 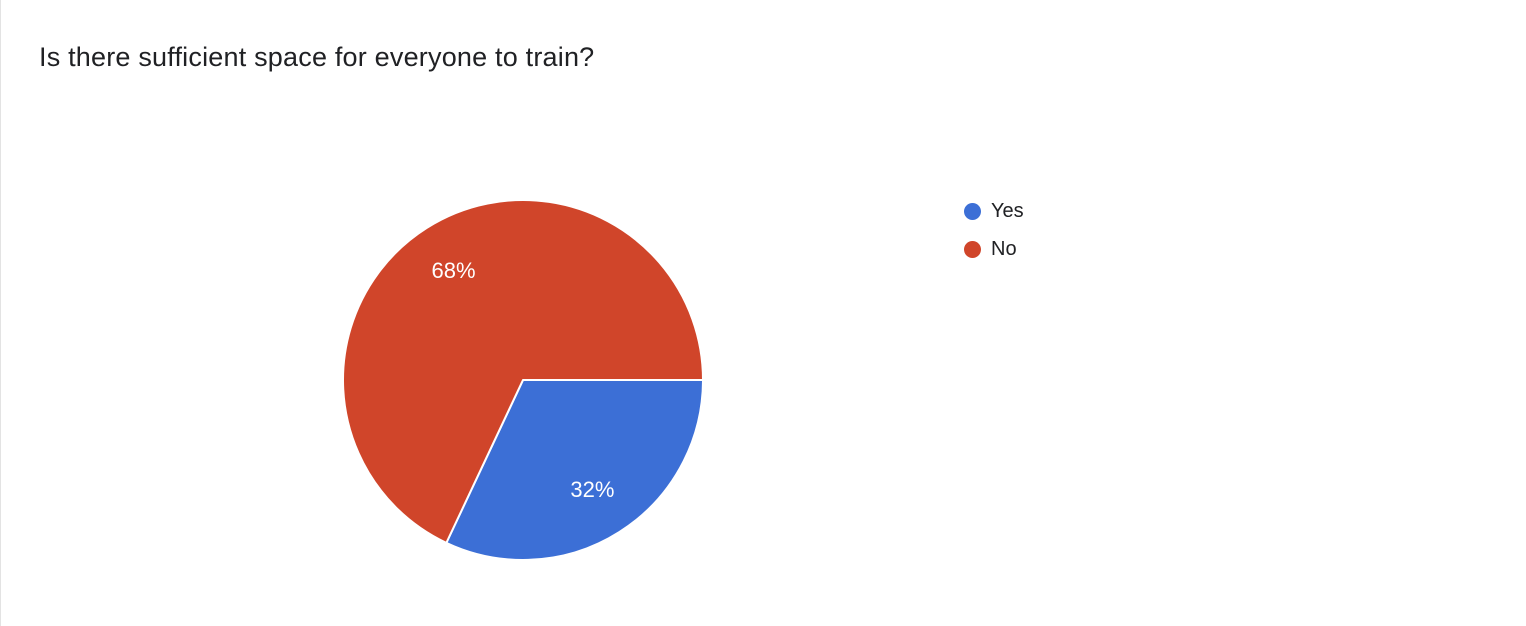 What do you see at coordinates (523, 371) in the screenshot?
I see `pie-slice-no` at bounding box center [523, 371].